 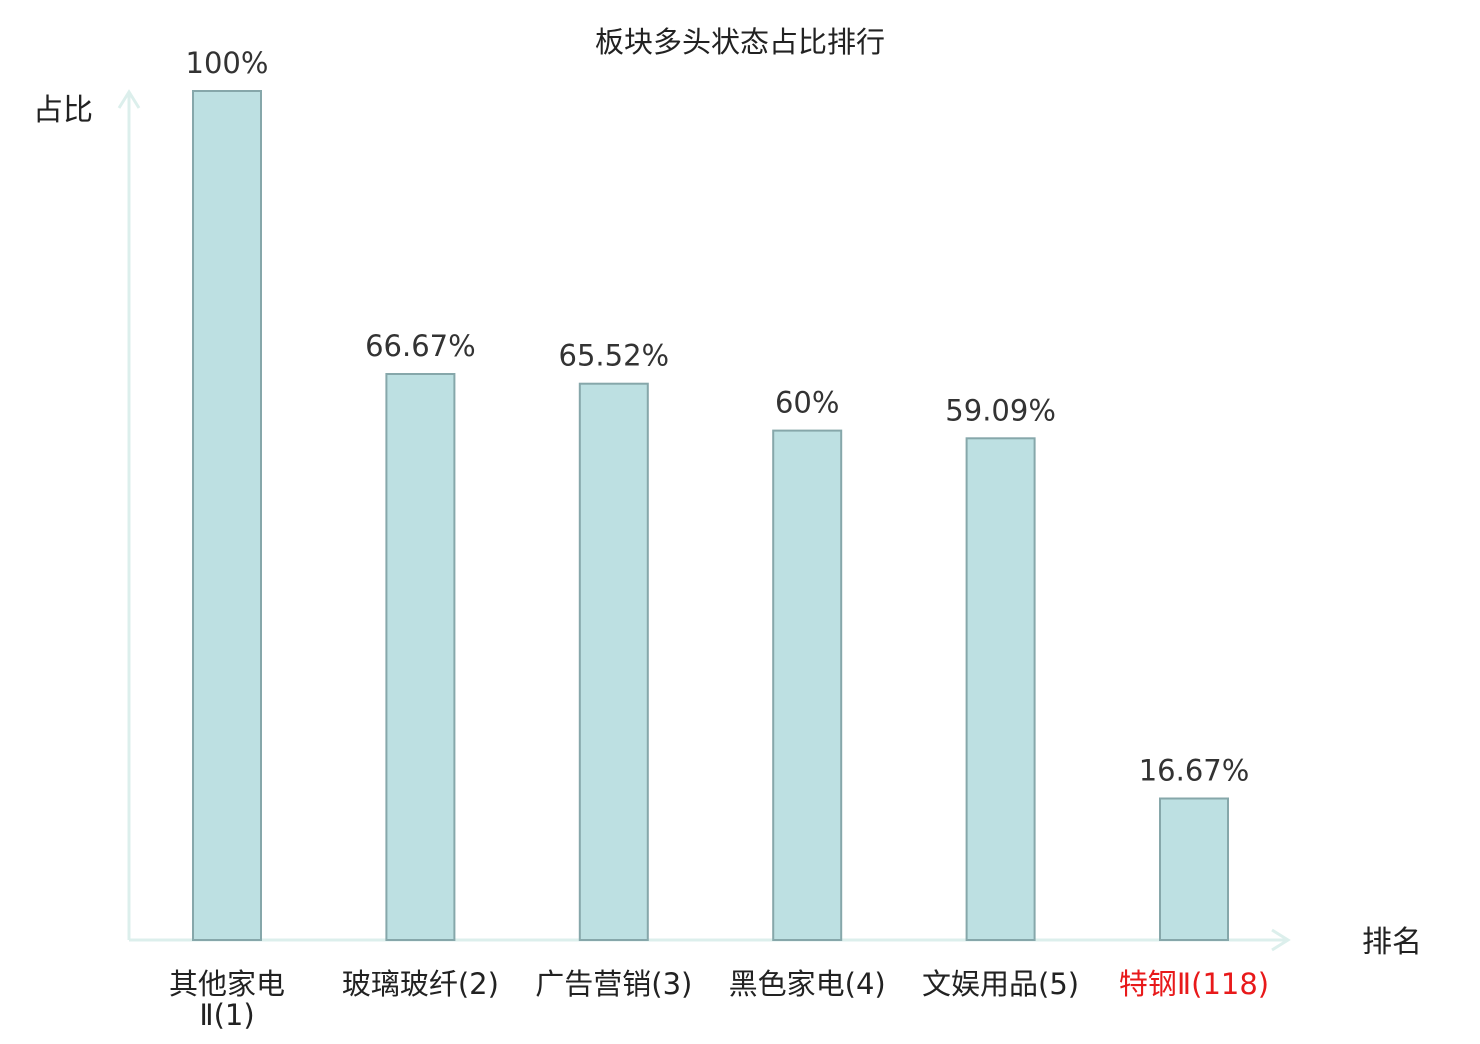 I want to click on category-label: 特钢Ⅱ(118), so click(x=1194, y=984).